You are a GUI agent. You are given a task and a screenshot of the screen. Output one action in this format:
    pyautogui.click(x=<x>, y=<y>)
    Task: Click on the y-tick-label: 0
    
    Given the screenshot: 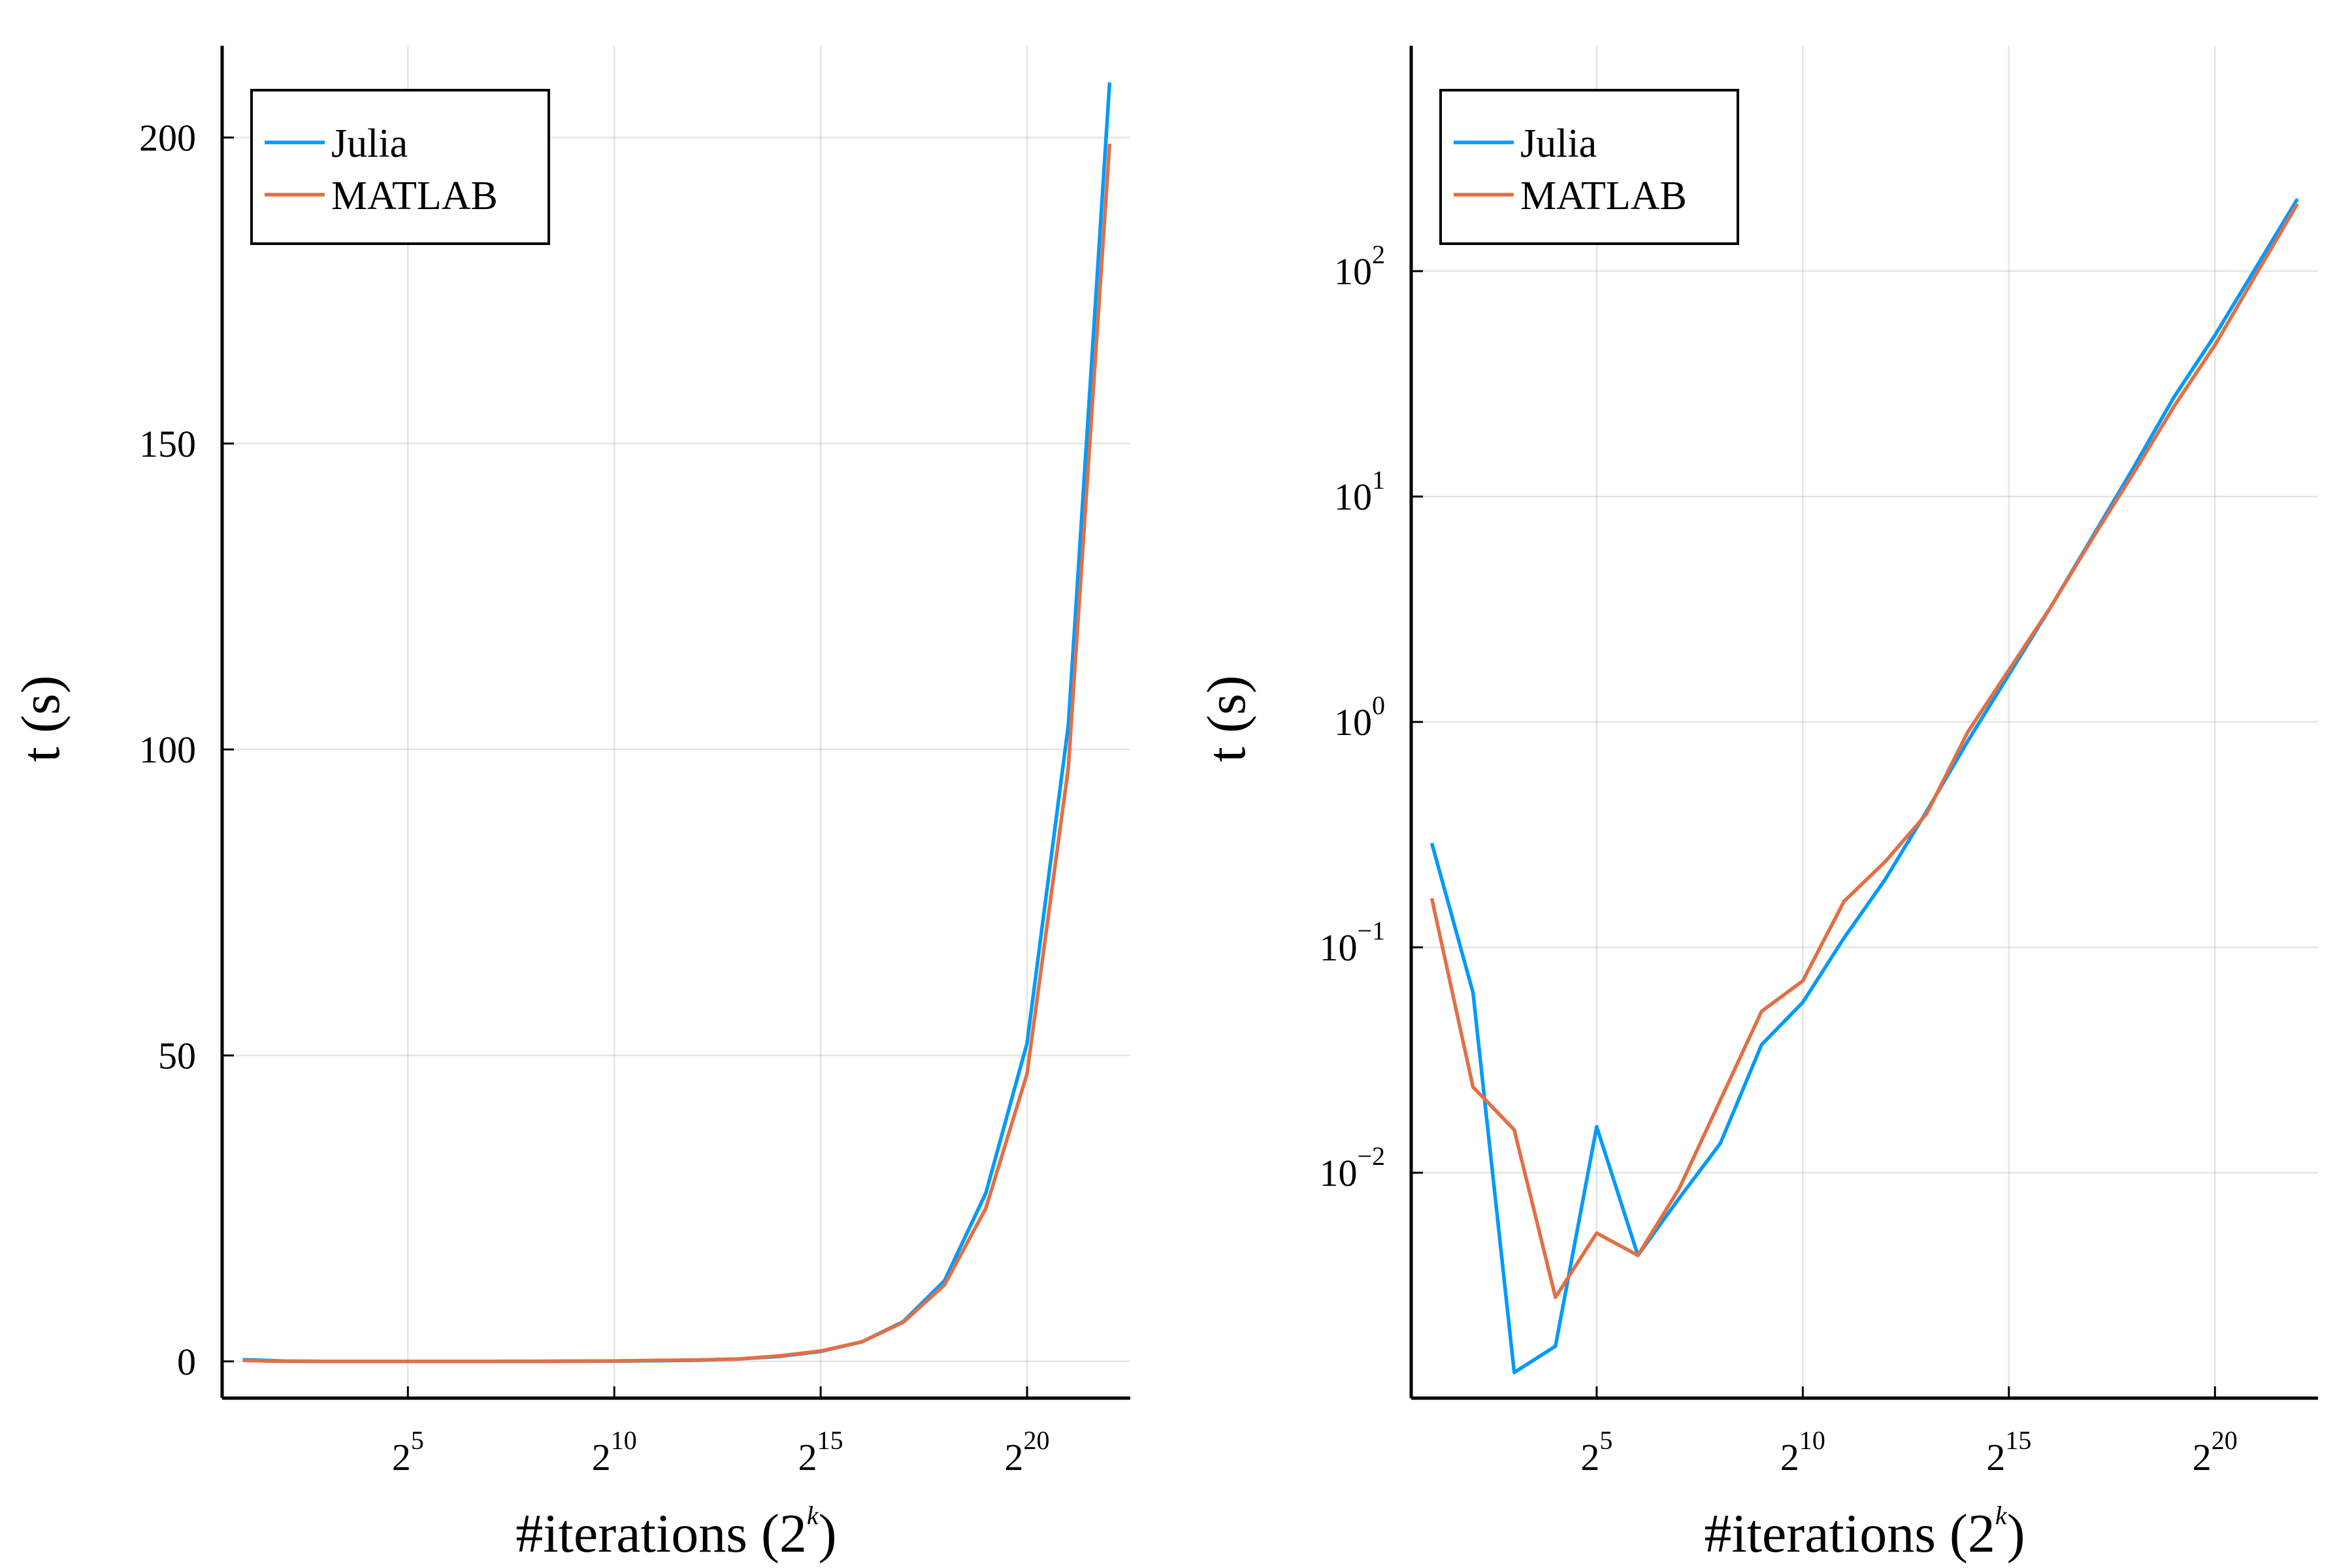 What is the action you would take?
    pyautogui.click(x=186, y=1362)
    